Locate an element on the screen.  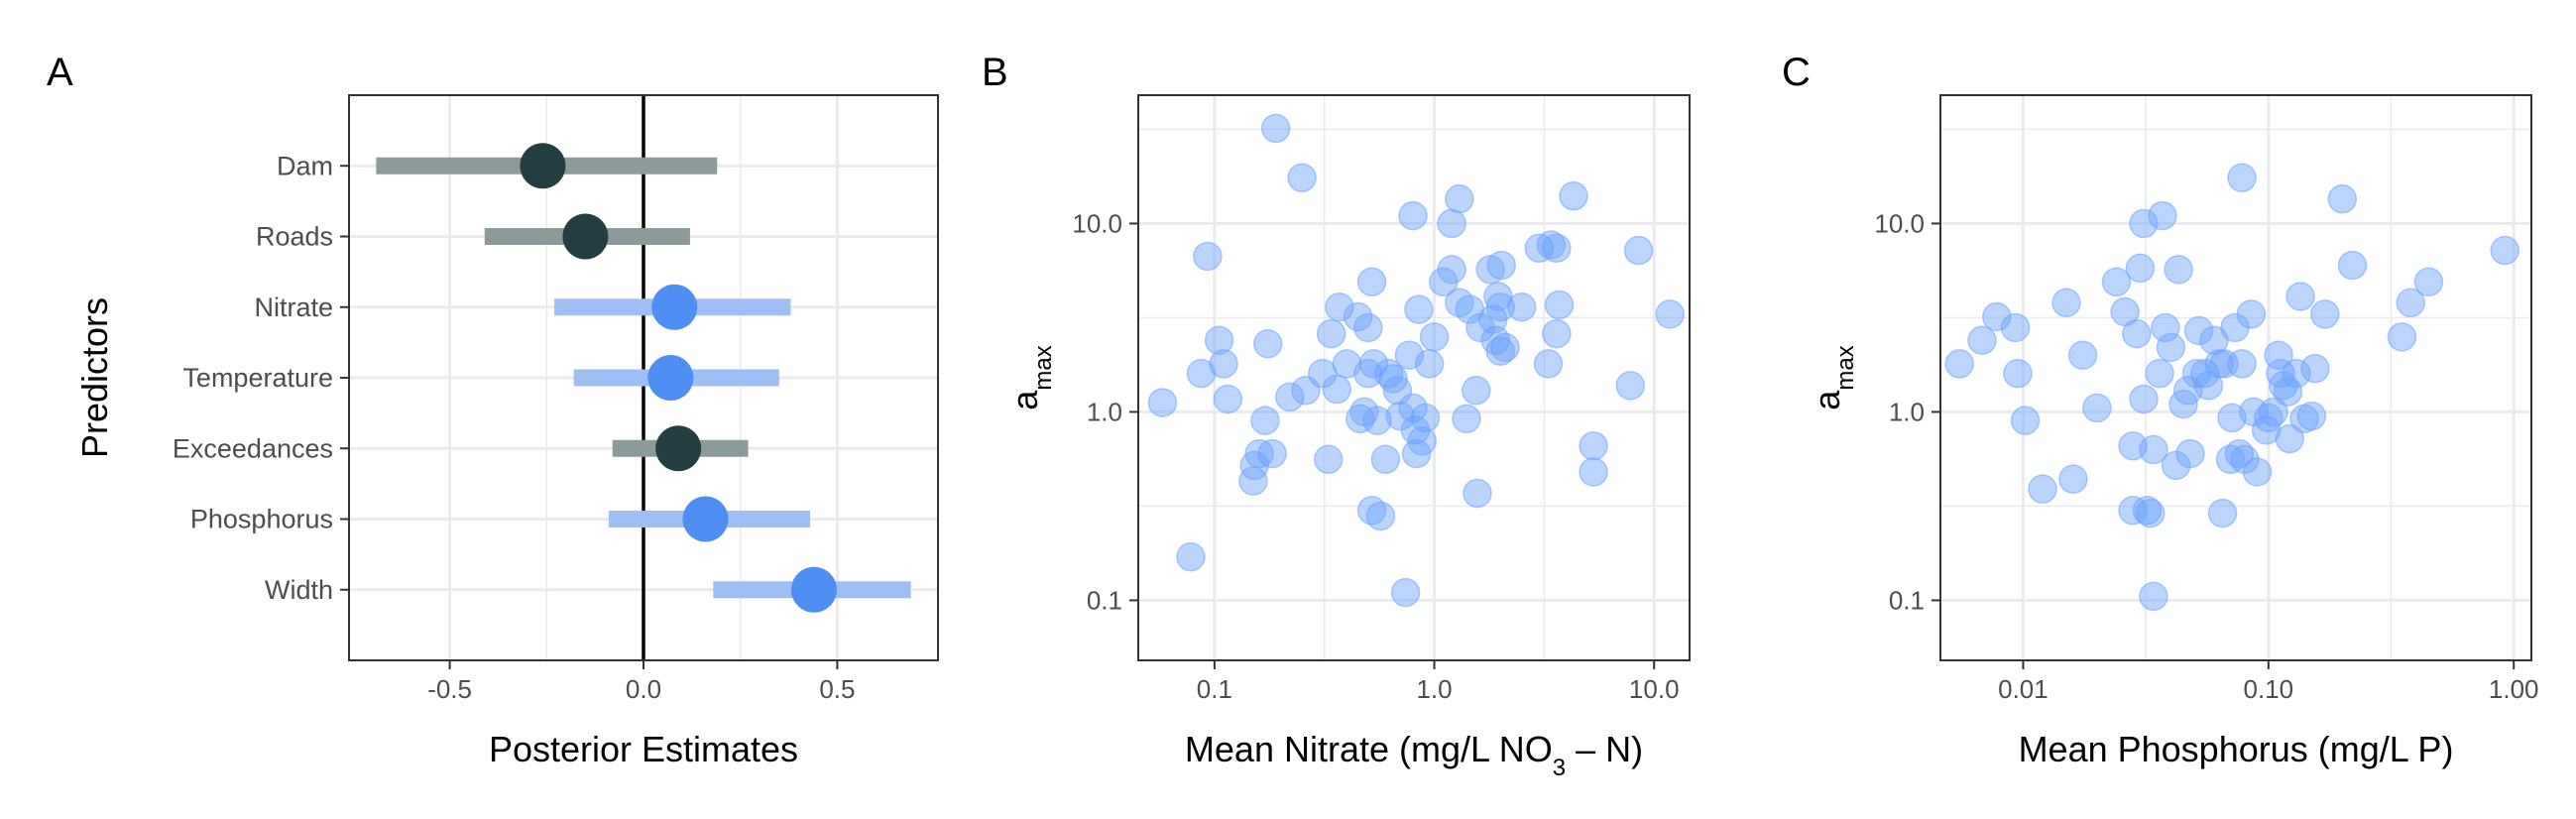
predictor-label-phosphorus: Phosphorus is located at coordinates (261, 519).